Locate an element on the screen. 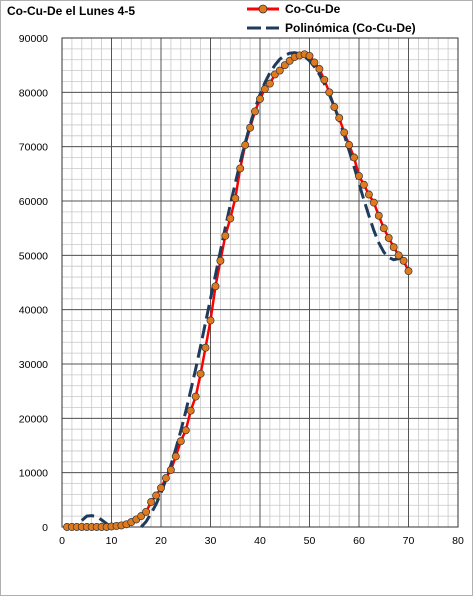  y-tick-label: 10000 is located at coordinates (33, 474).